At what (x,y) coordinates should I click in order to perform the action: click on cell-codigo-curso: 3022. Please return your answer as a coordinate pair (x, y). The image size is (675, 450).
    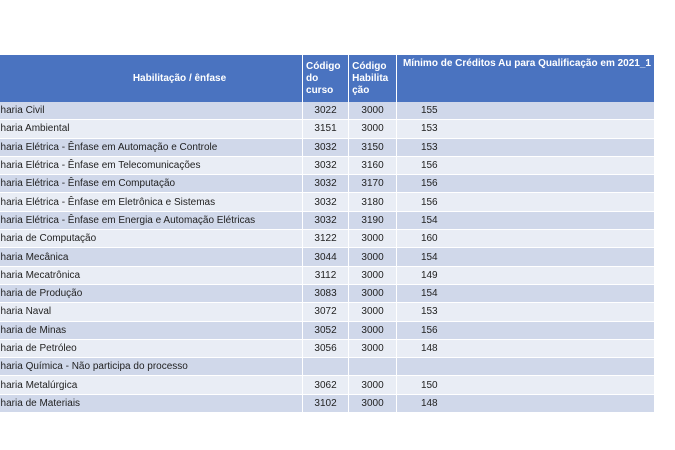
    Looking at the image, I should click on (326, 111).